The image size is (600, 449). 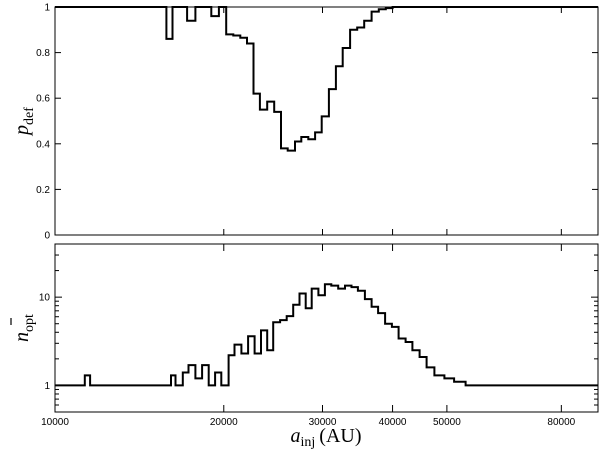 I want to click on x-label-unit: (AU), so click(x=340, y=436).